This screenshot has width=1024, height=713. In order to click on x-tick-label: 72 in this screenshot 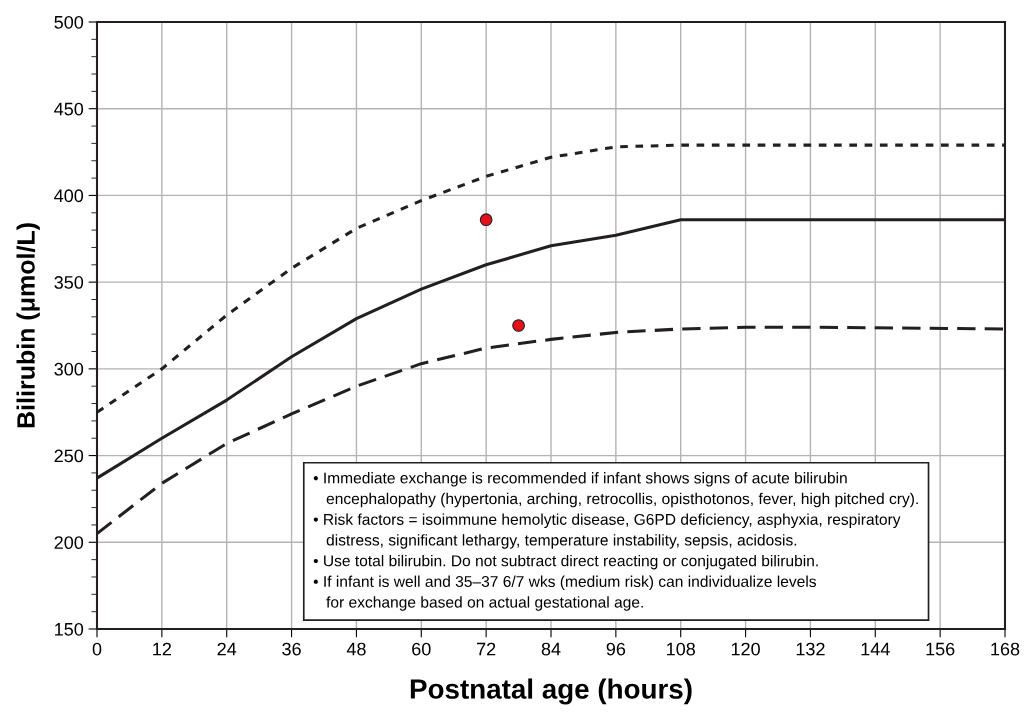, I will do `click(486, 649)`.